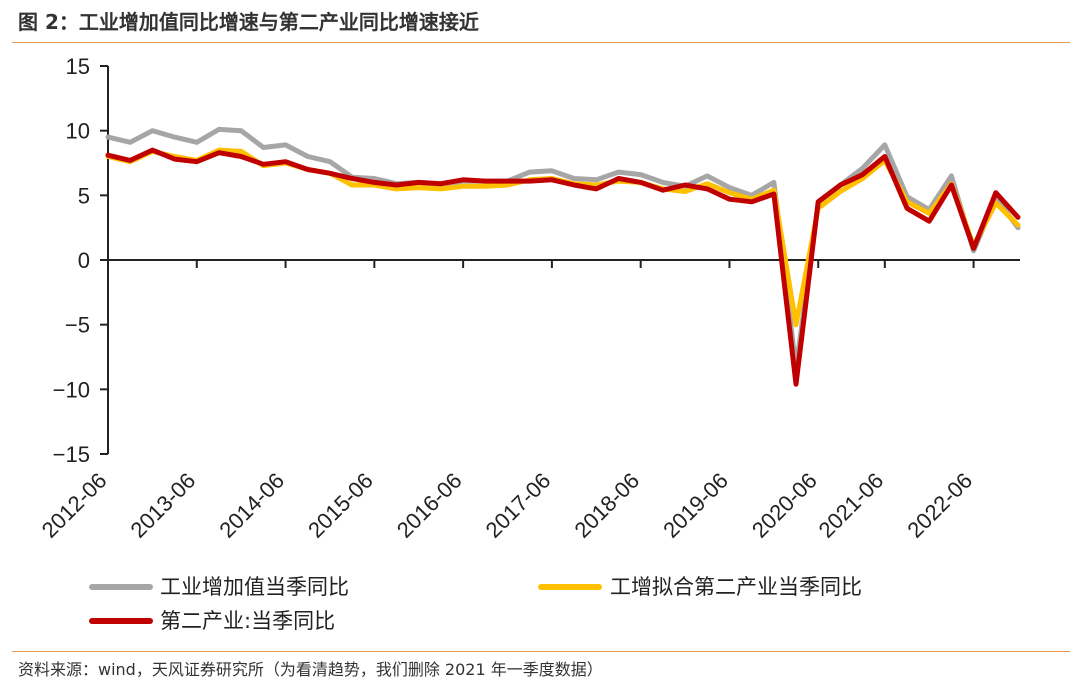 This screenshot has width=1080, height=685. Describe the element at coordinates (78, 131) in the screenshot. I see `y-tick-label: 10` at that location.